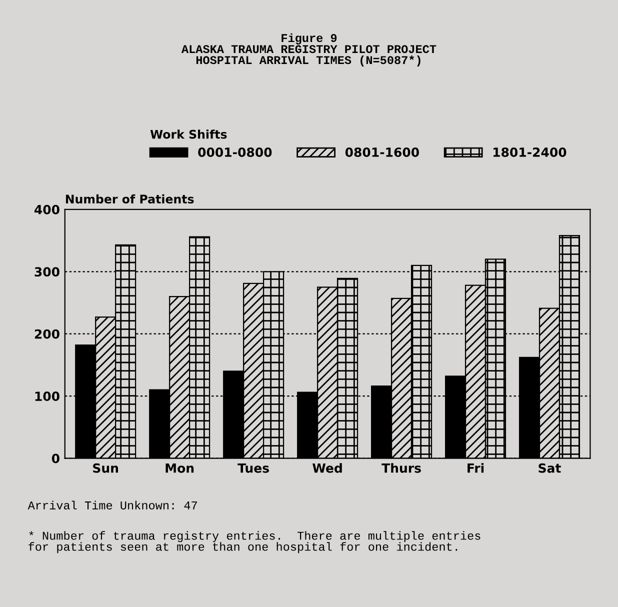  Describe the element at coordinates (47, 334) in the screenshot. I see `y-tick-label: 200` at that location.